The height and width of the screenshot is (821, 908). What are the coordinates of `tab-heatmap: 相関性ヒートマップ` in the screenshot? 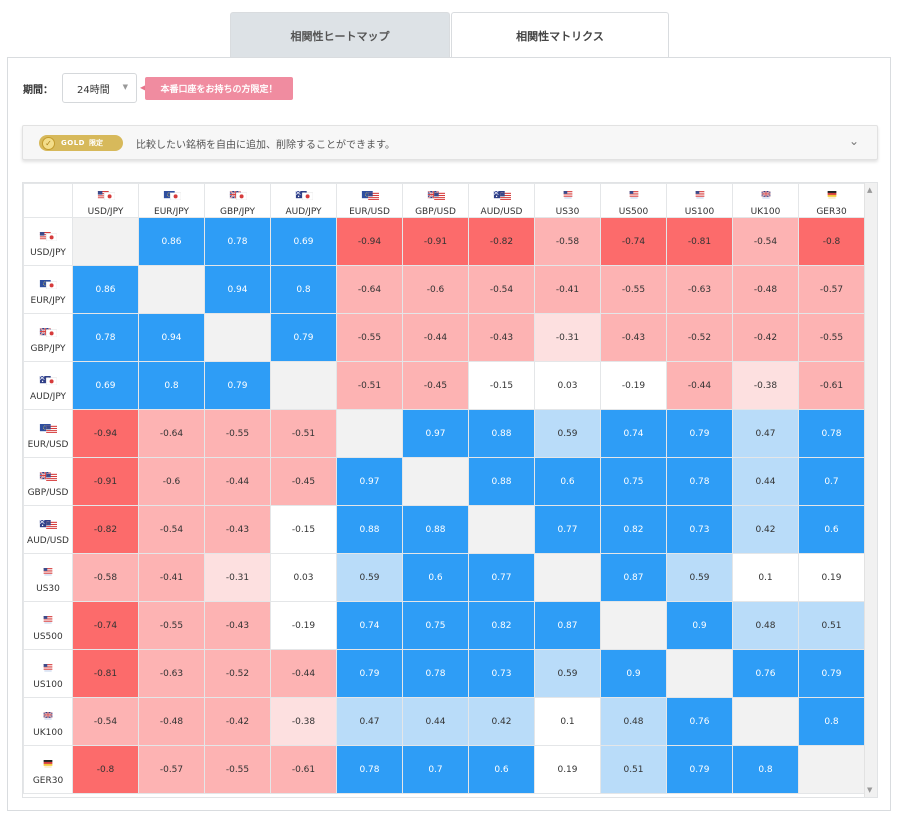 It's located at (340, 35).